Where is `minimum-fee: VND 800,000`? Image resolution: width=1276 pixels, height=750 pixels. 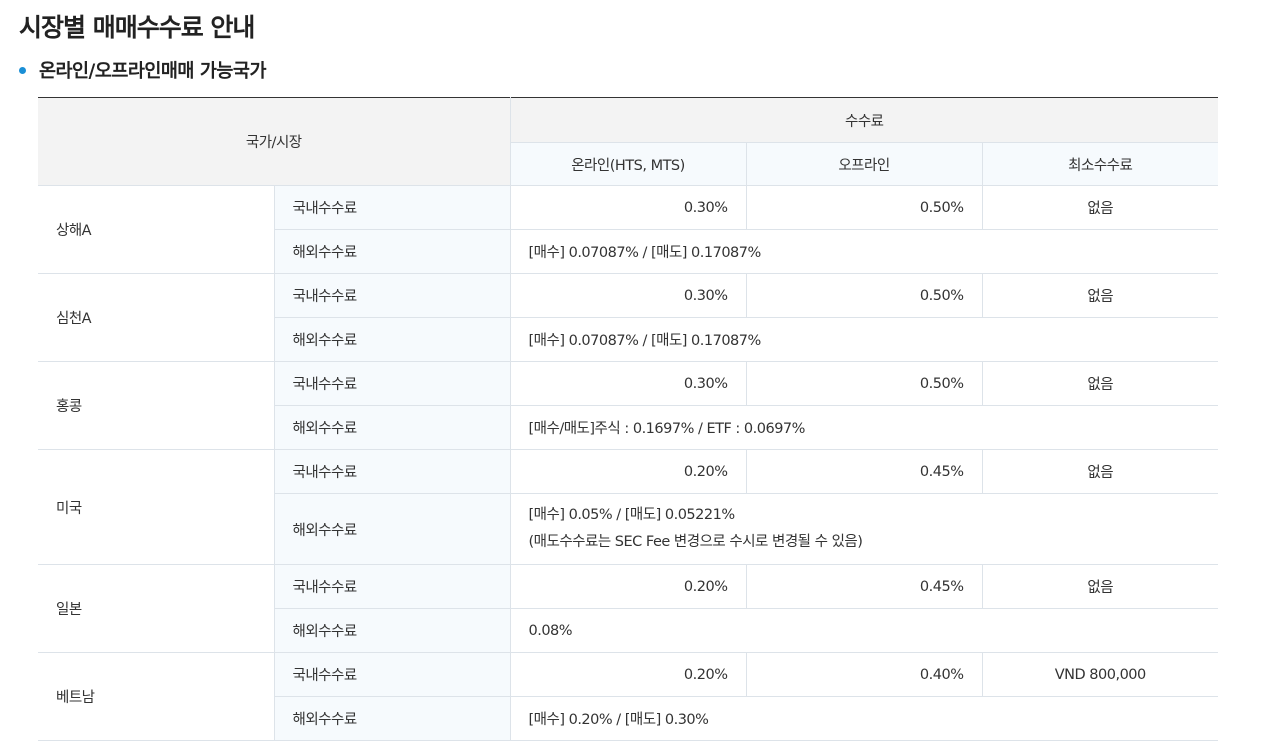
minimum-fee: VND 800,000 is located at coordinates (1100, 674).